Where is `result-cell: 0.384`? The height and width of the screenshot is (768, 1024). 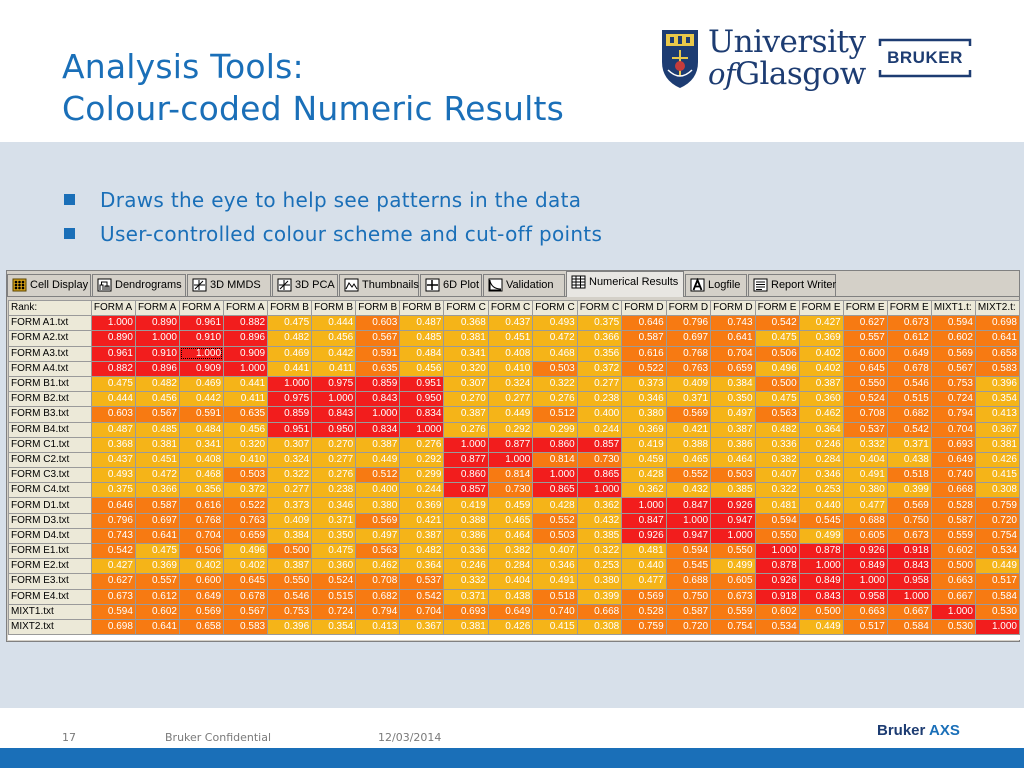 result-cell: 0.384 is located at coordinates (733, 384).